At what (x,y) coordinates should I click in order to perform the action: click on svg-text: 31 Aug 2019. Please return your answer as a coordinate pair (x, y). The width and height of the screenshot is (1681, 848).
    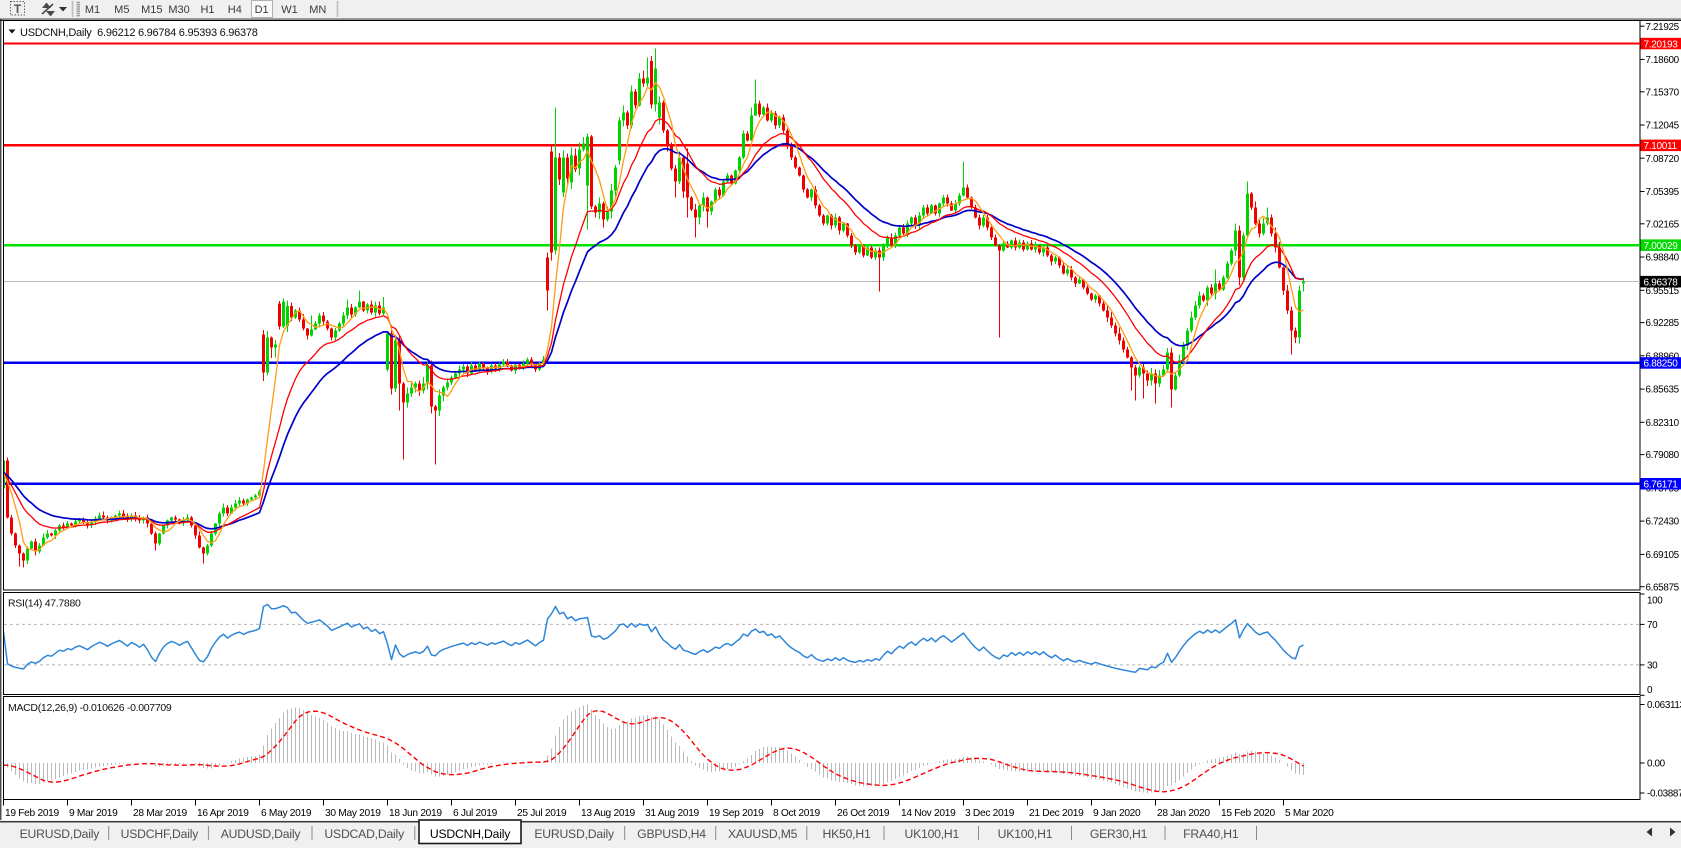
    Looking at the image, I should click on (672, 813).